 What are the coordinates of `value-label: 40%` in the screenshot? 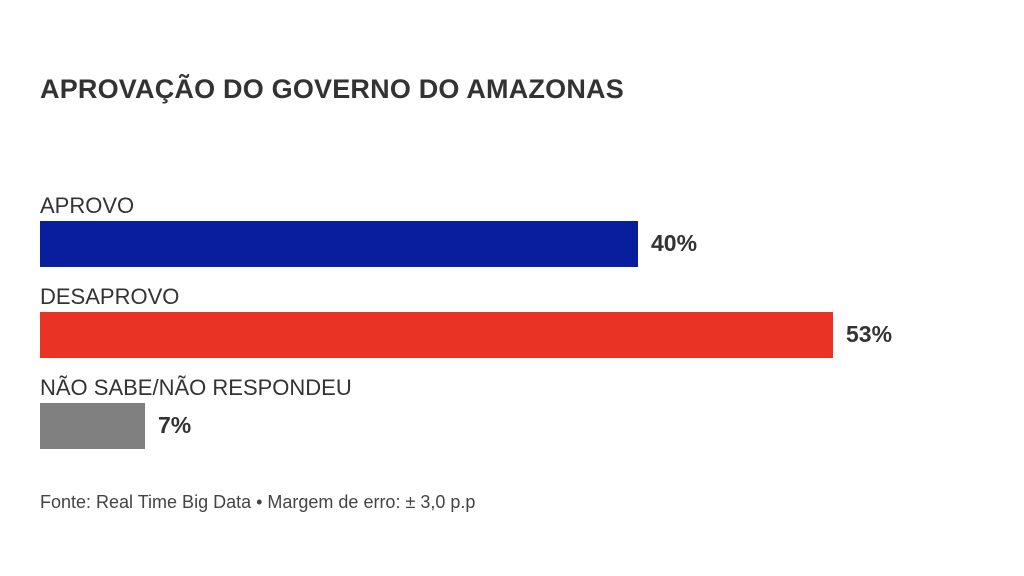 It's located at (674, 243).